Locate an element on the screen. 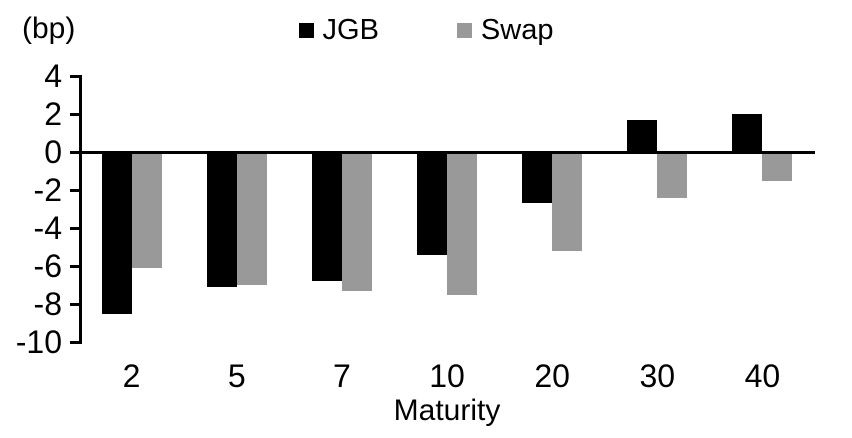 This screenshot has height=438, width=852. legend-item-swap: Swap is located at coordinates (505, 30).